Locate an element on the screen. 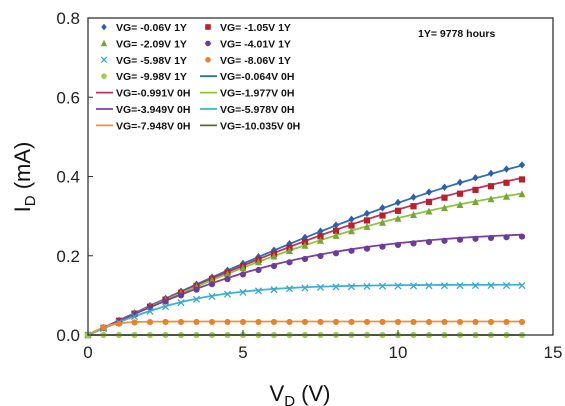  legend-entry: VG= -1.05V 1Y is located at coordinates (248, 28).